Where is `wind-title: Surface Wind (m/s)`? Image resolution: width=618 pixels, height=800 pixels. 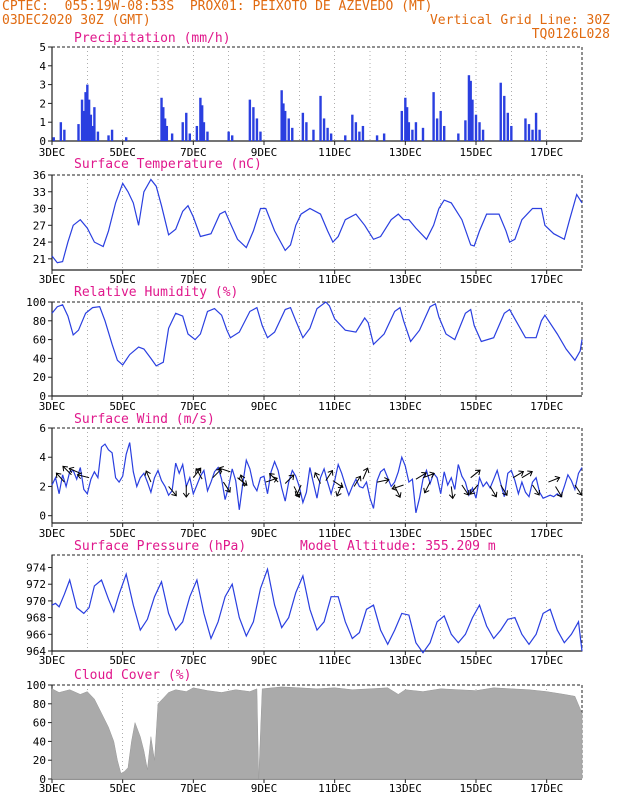
wind-title: Surface Wind (m/s) is located at coordinates (144, 419).